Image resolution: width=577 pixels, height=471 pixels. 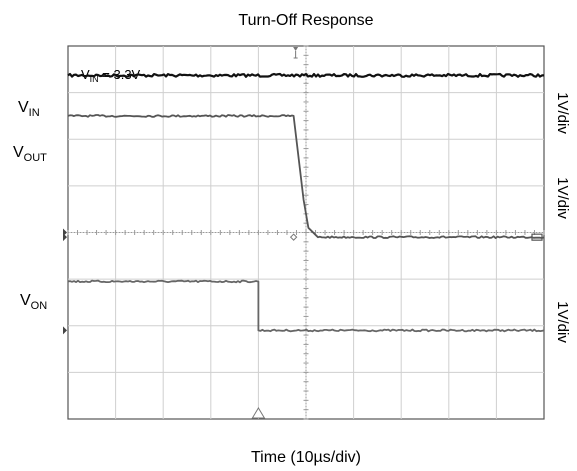 I want to click on von-ground-marker, so click(x=65, y=330).